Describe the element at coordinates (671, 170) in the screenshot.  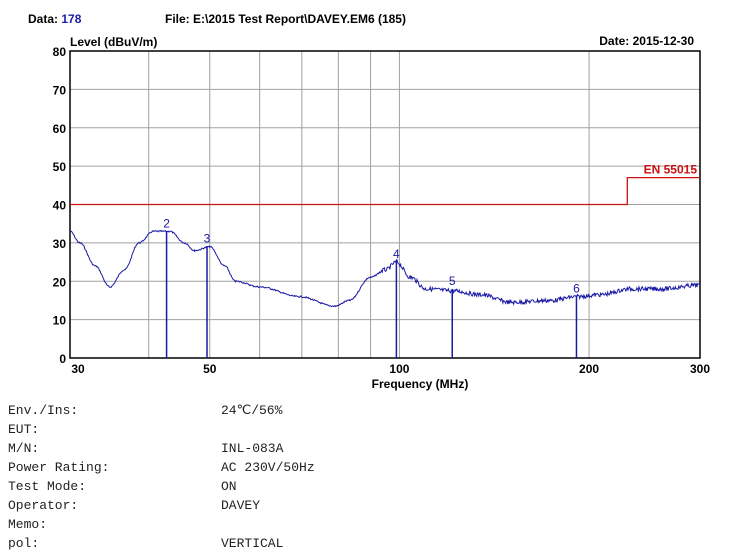
I see `limit-line-label: EN 55015` at that location.